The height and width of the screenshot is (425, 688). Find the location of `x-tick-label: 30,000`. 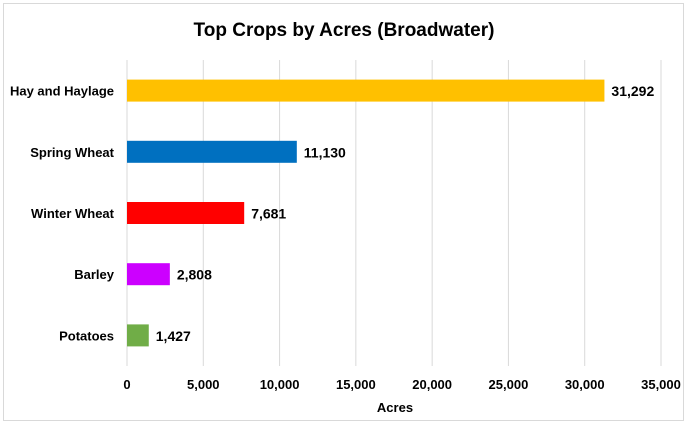

x-tick-label: 30,000 is located at coordinates (585, 384).